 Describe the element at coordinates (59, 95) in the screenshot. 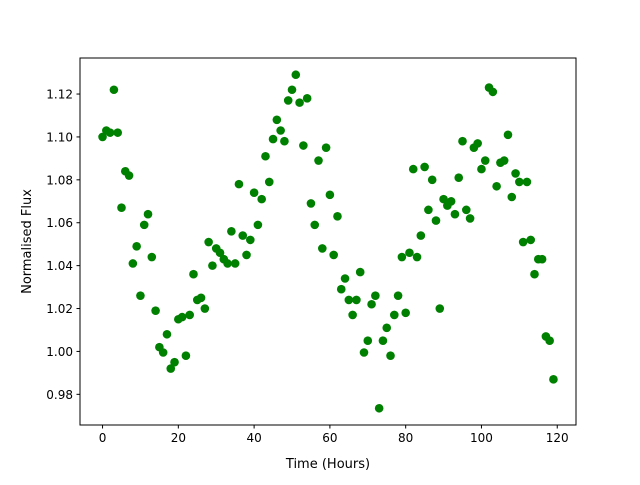

I see `y-tick-label: 1.12` at that location.